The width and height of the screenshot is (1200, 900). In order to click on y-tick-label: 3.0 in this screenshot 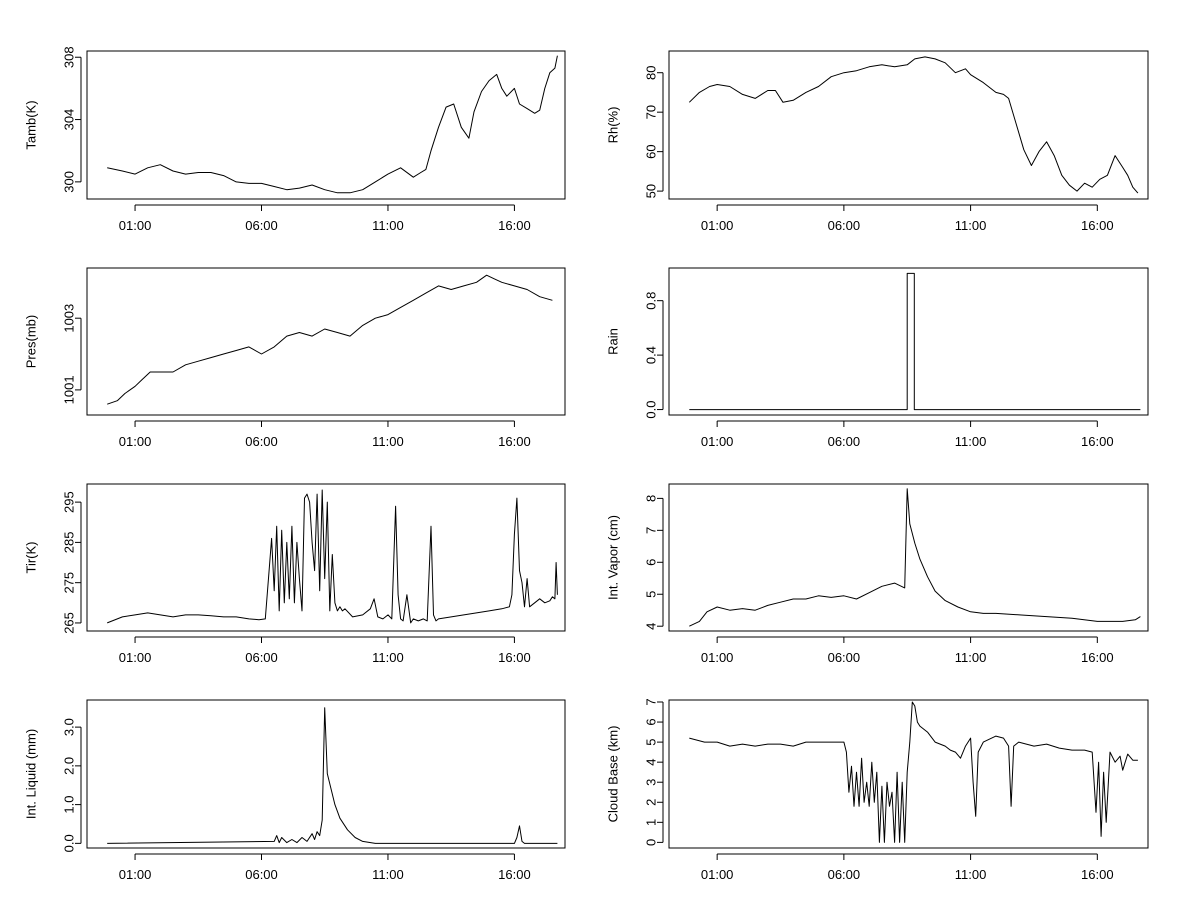, I will do `click(69, 727)`.